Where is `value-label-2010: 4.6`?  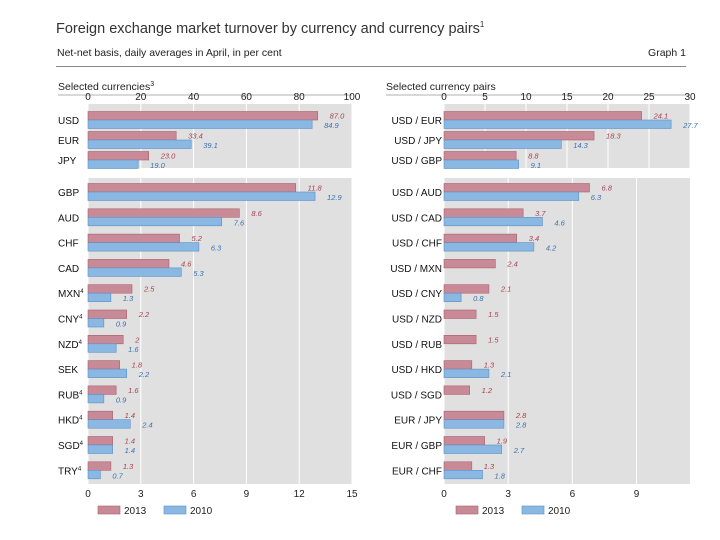
value-label-2010: 4.6 is located at coordinates (559, 222).